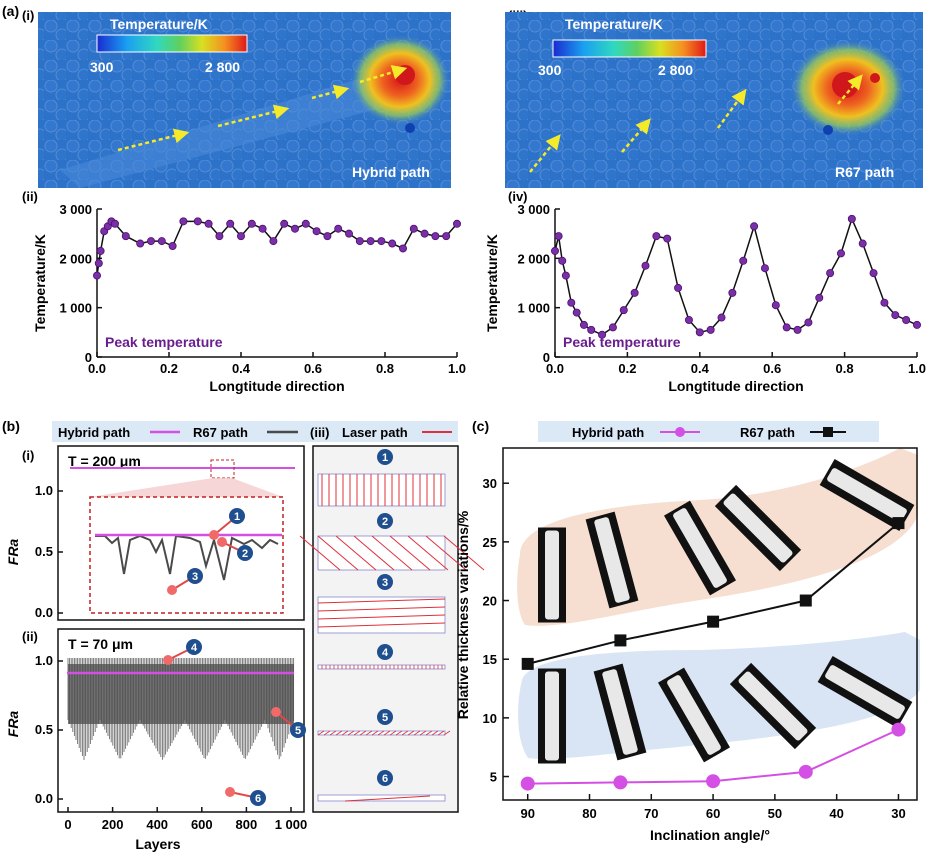  Describe the element at coordinates (385, 458) in the screenshot. I see `step-number: 1` at that location.